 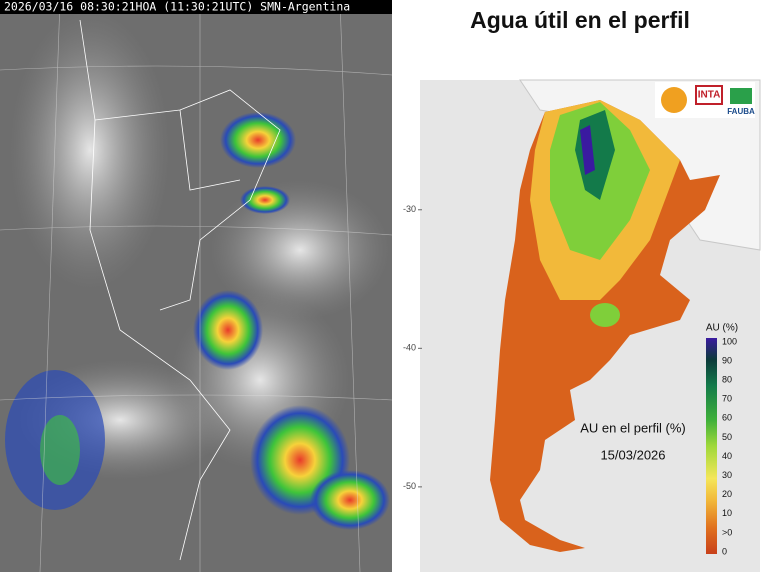 What do you see at coordinates (587, 150) in the screenshot?
I see `region-saturated` at bounding box center [587, 150].